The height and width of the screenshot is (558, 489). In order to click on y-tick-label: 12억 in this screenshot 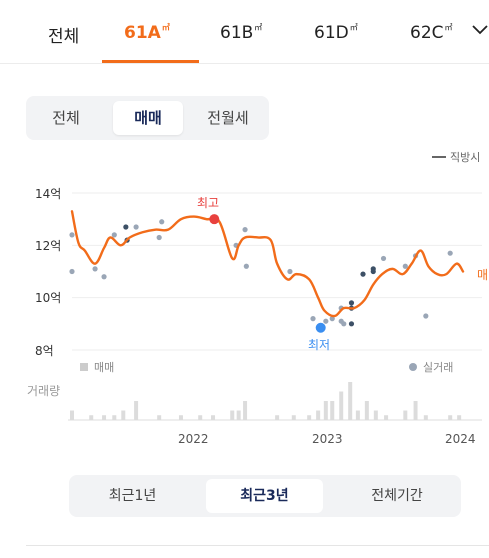, I will do `click(48, 246)`.